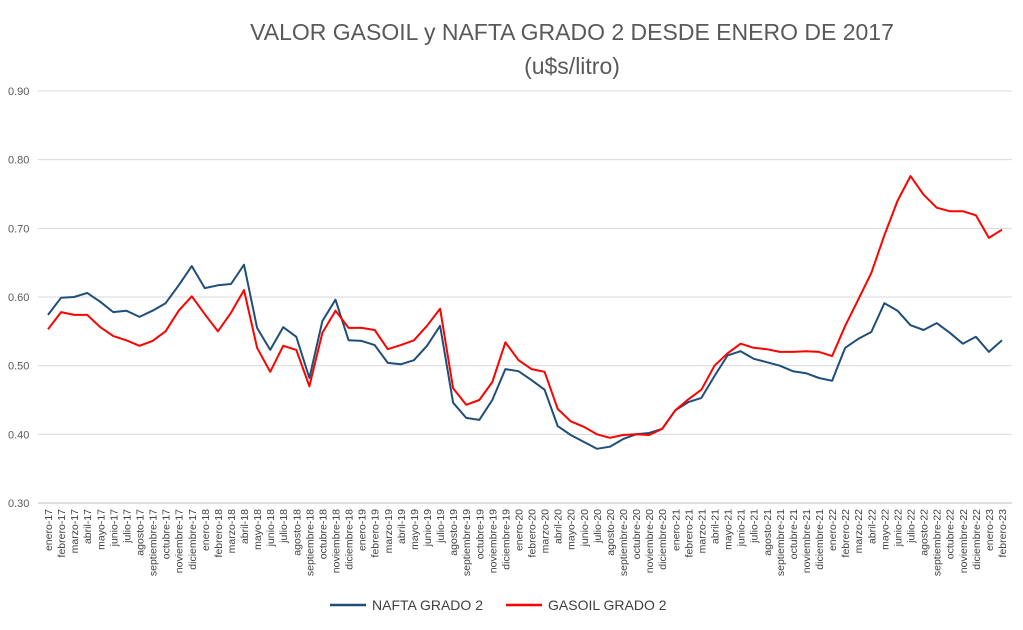 This screenshot has height=630, width=1023. I want to click on x-tick-label: septiembre-17, so click(154, 542).